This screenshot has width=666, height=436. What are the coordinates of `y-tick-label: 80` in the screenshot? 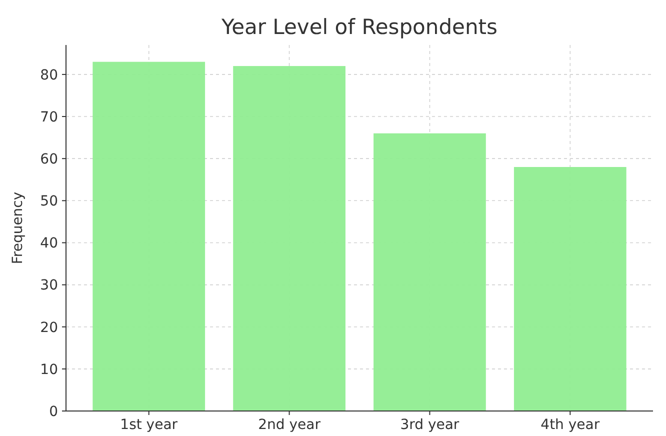 It's located at (49, 75).